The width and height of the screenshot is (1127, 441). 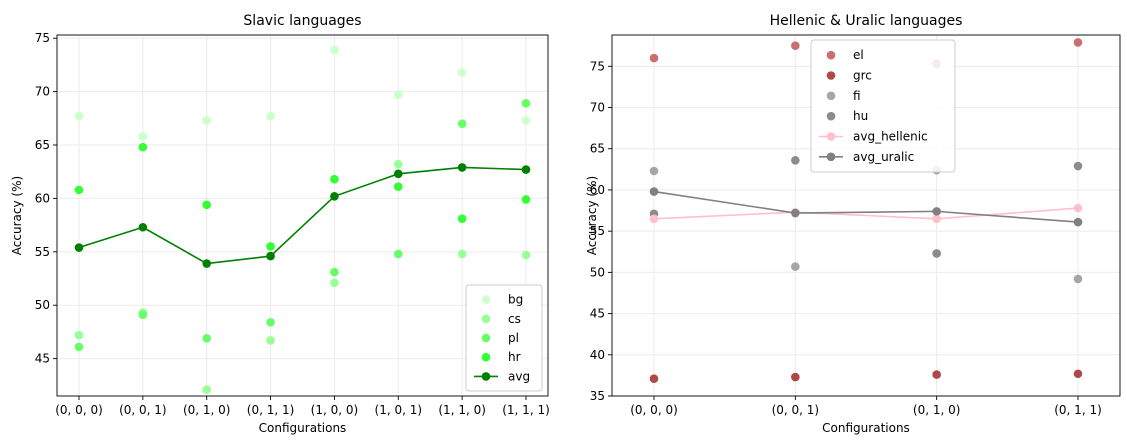 What do you see at coordinates (597, 355) in the screenshot?
I see `y-tick-label: 40` at bounding box center [597, 355].